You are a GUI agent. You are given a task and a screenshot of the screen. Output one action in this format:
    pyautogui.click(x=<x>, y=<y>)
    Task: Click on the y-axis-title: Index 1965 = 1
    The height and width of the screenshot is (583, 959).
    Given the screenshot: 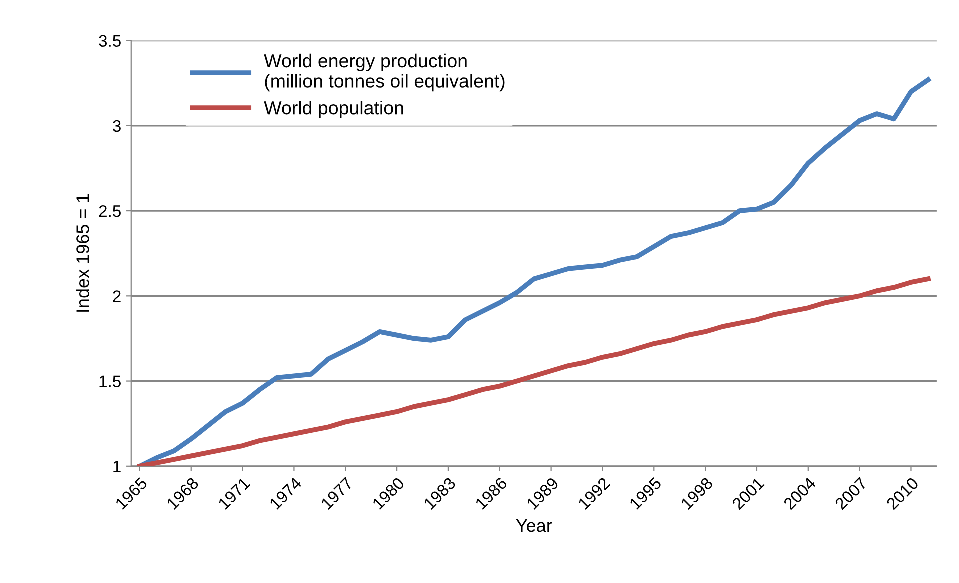 What is the action you would take?
    pyautogui.click(x=83, y=253)
    